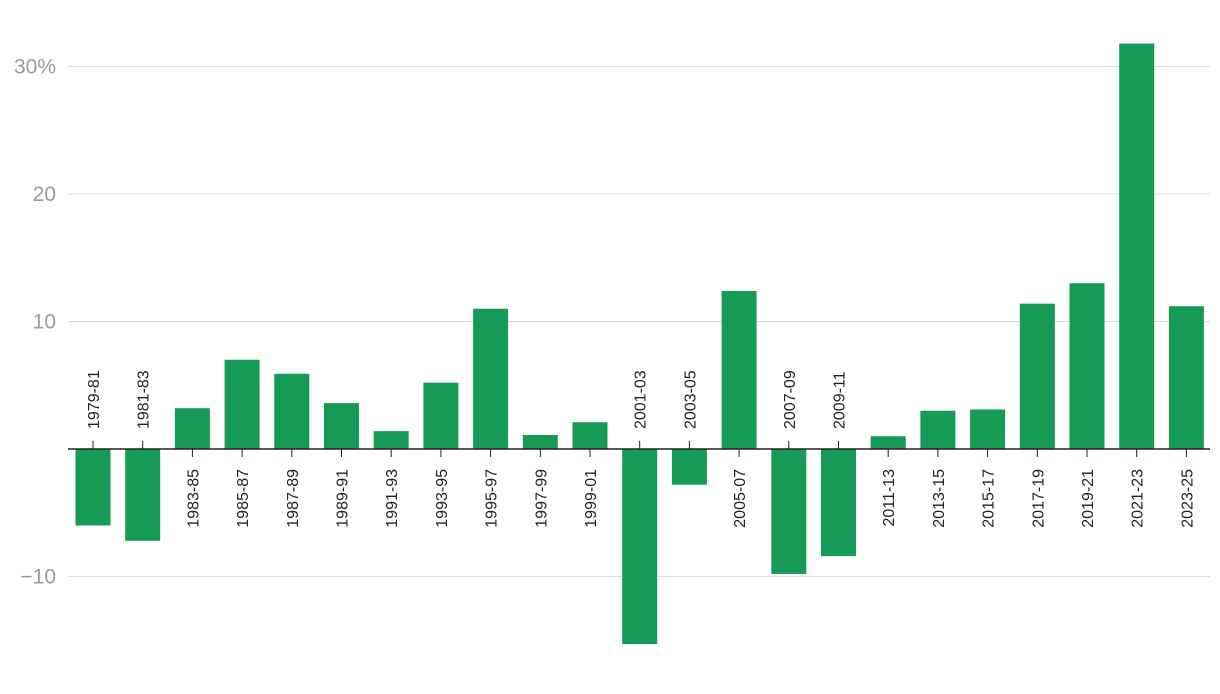  What do you see at coordinates (740, 498) in the screenshot?
I see `x-tick-label: 2005-07` at bounding box center [740, 498].